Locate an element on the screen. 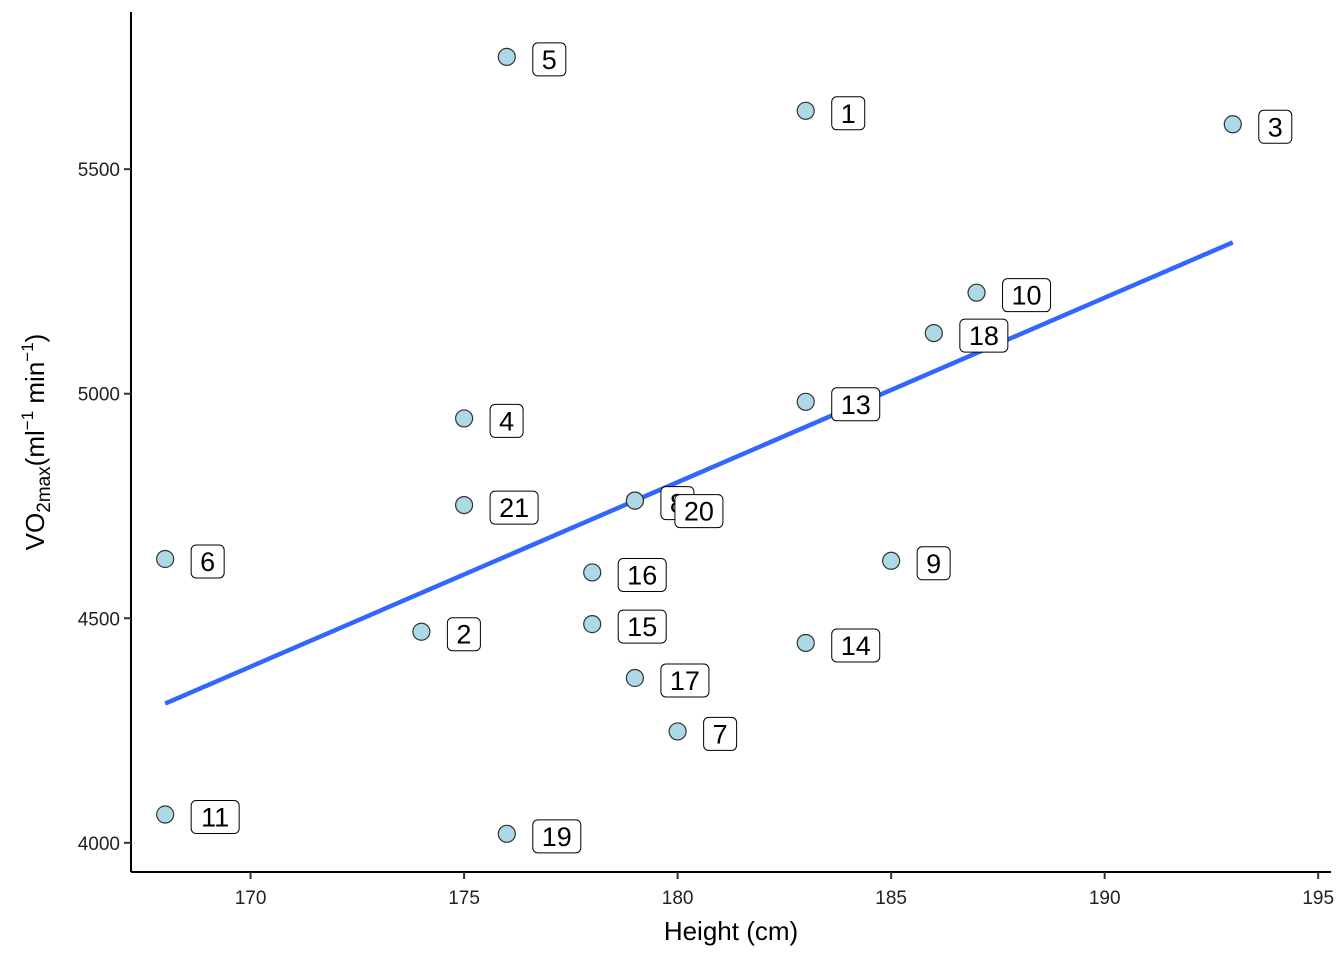 The width and height of the screenshot is (1344, 960). point-label: 9 is located at coordinates (933, 563).